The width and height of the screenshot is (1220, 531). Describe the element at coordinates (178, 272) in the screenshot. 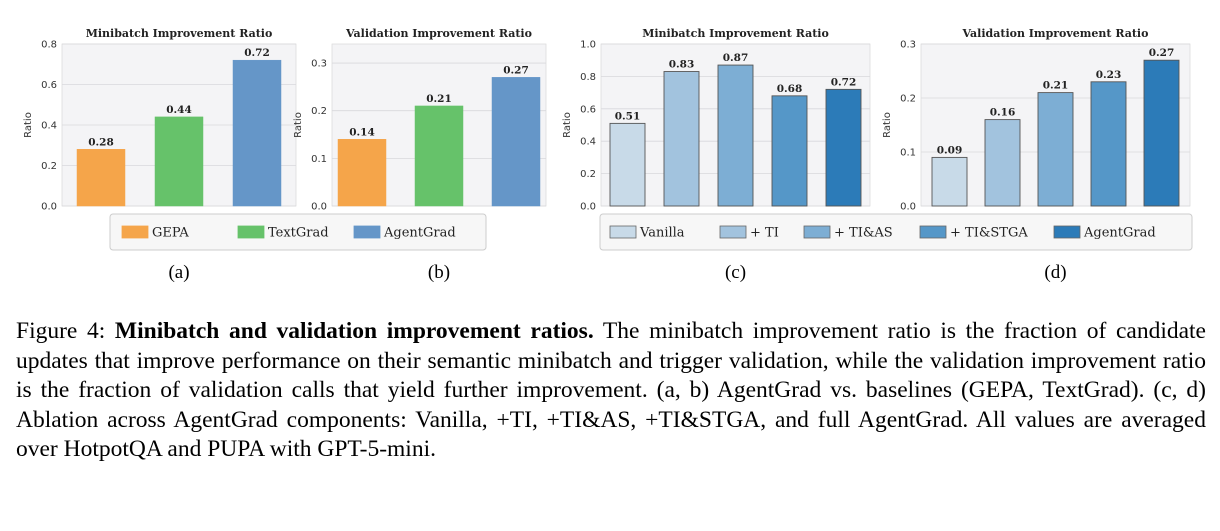

I see `panel-label: (a)` at that location.